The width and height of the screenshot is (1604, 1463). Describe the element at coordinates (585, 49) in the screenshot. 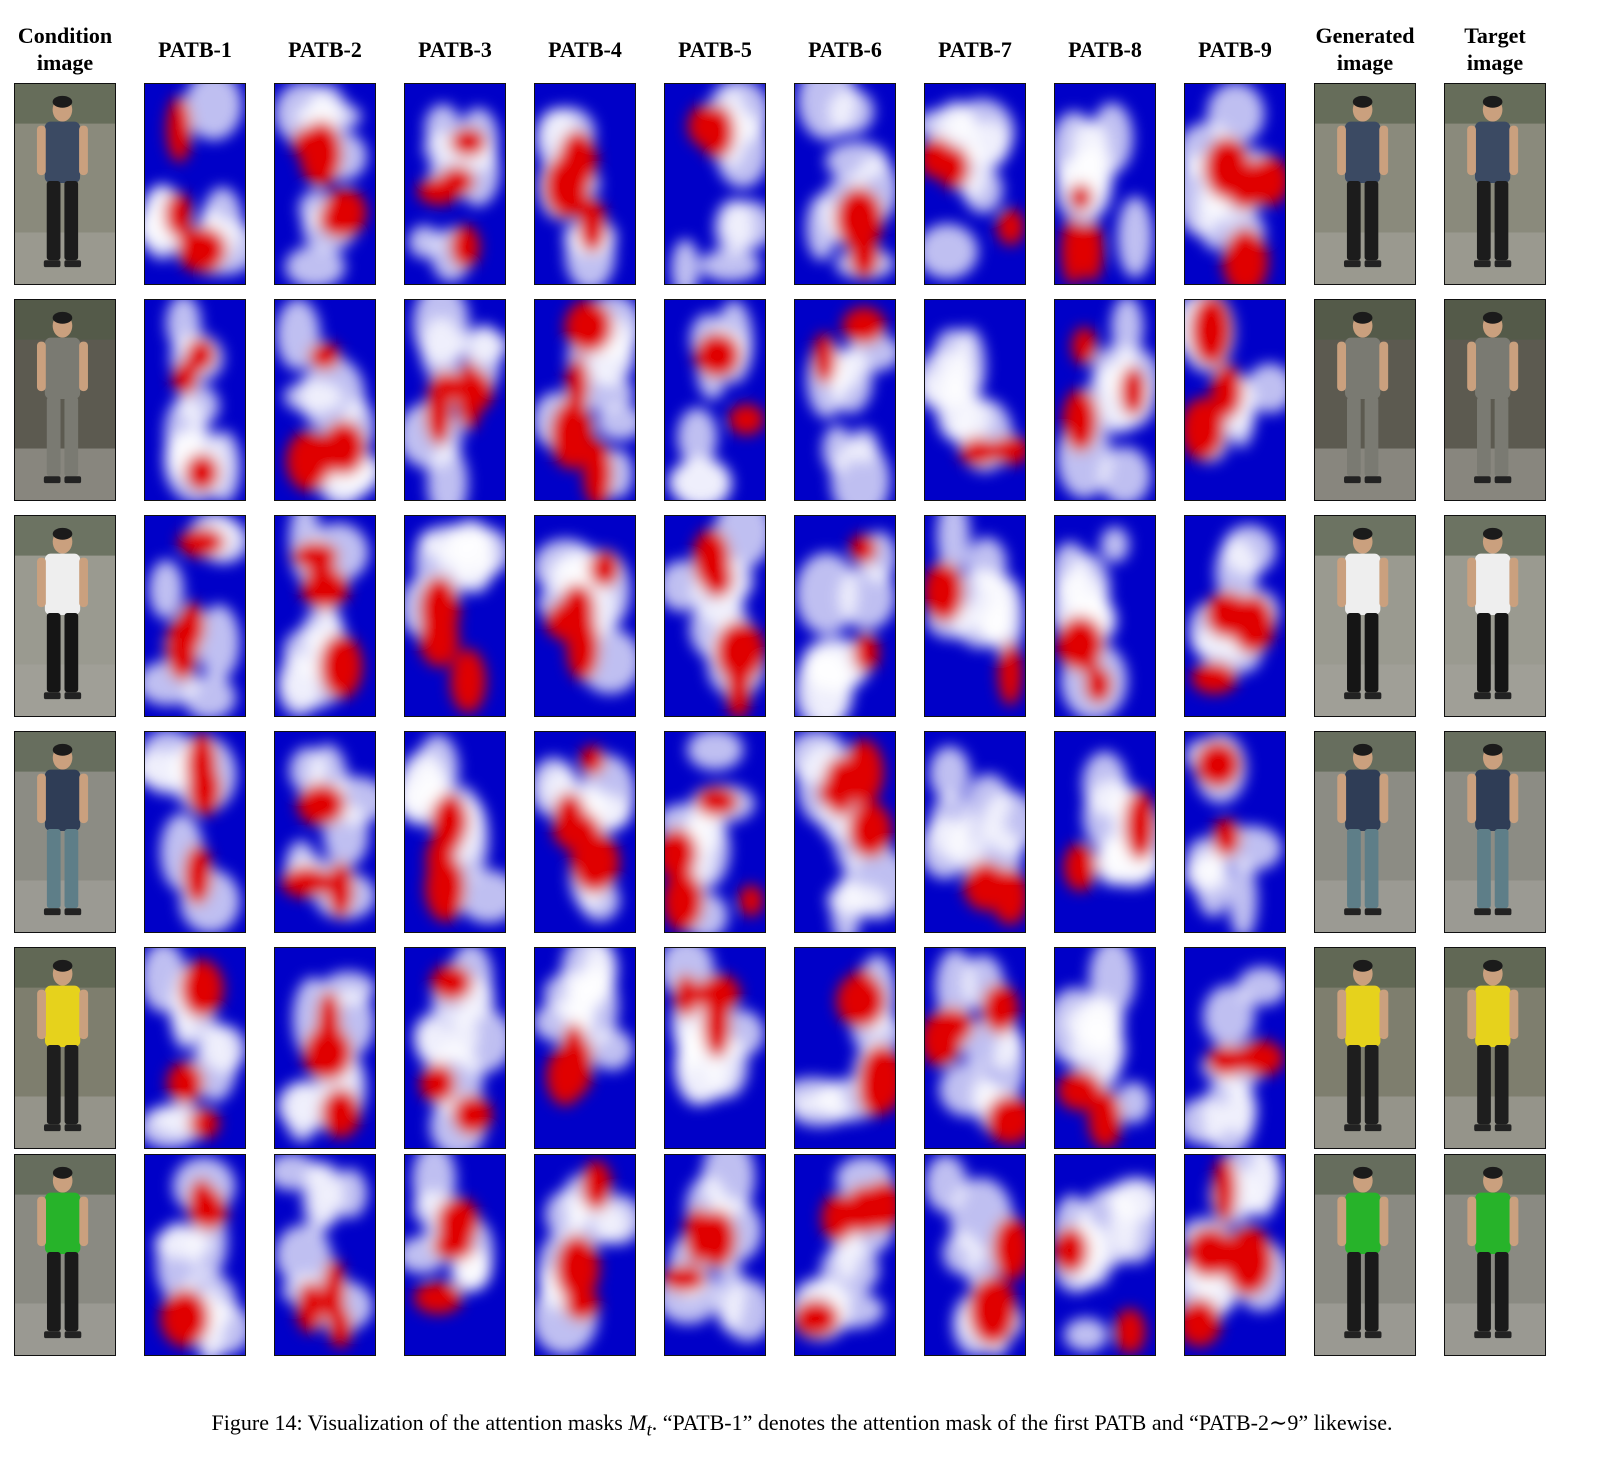

I see `column-header-patb4: PATB-4` at that location.